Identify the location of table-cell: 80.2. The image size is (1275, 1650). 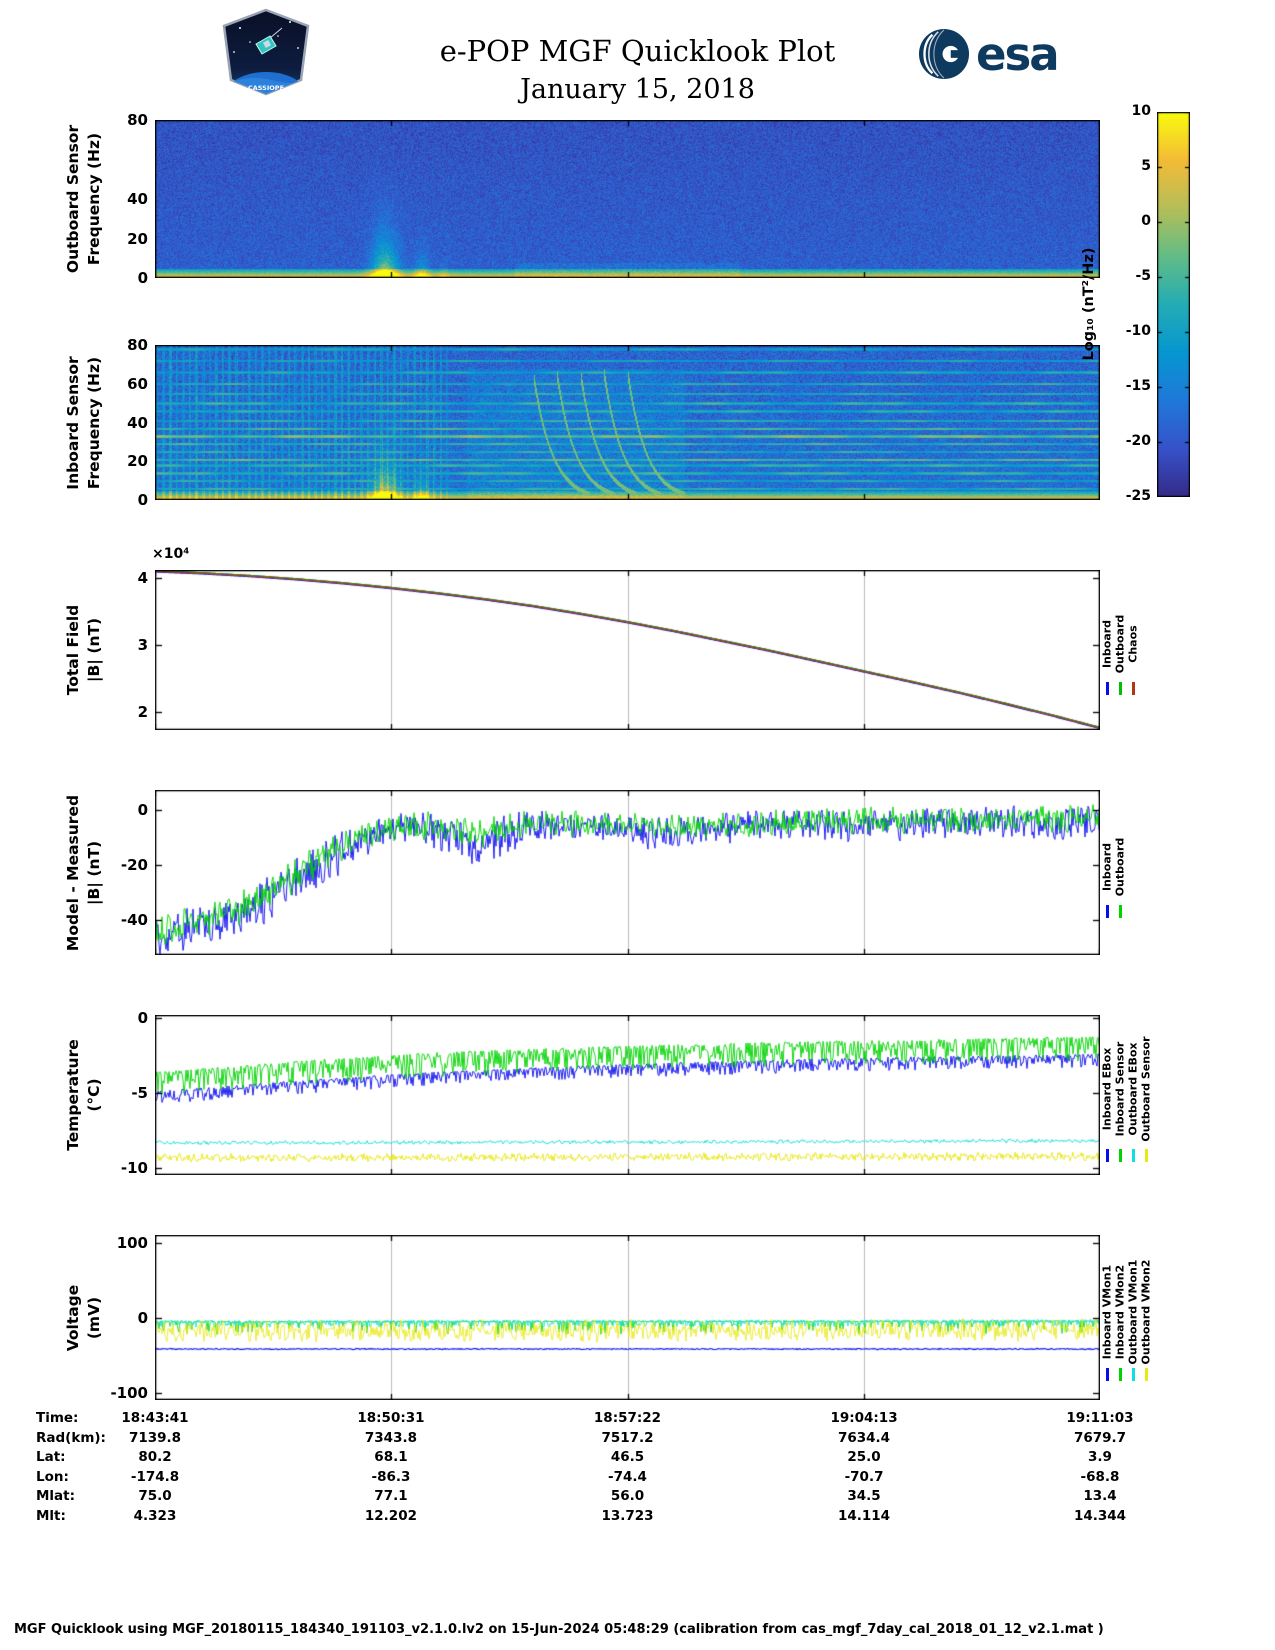
(155, 1457).